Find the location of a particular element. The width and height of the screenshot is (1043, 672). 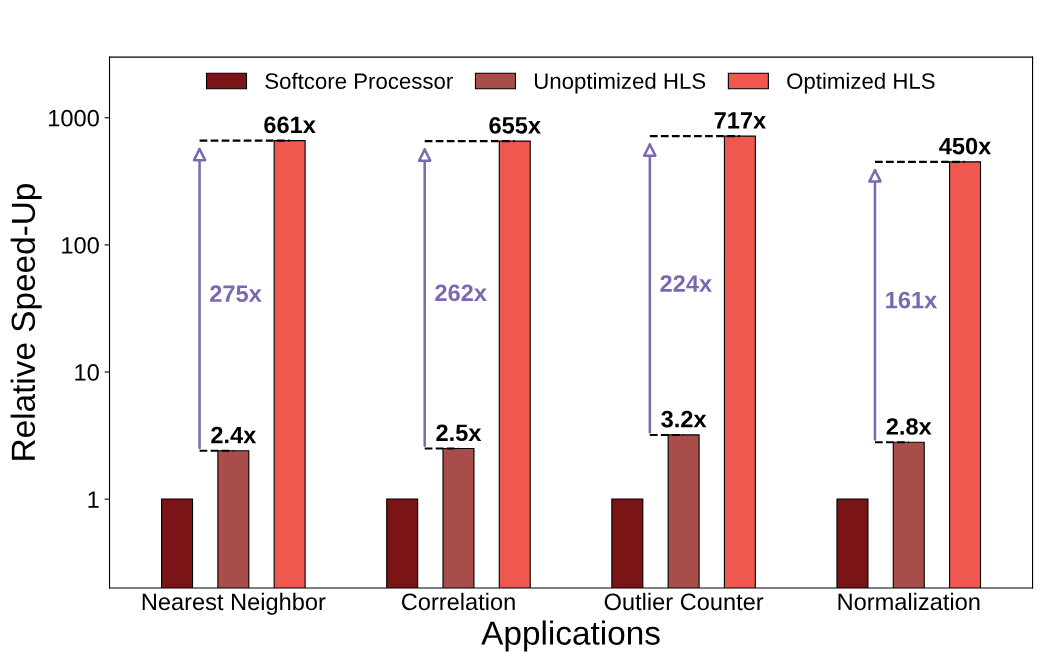

data-label: 661x is located at coordinates (290, 125).